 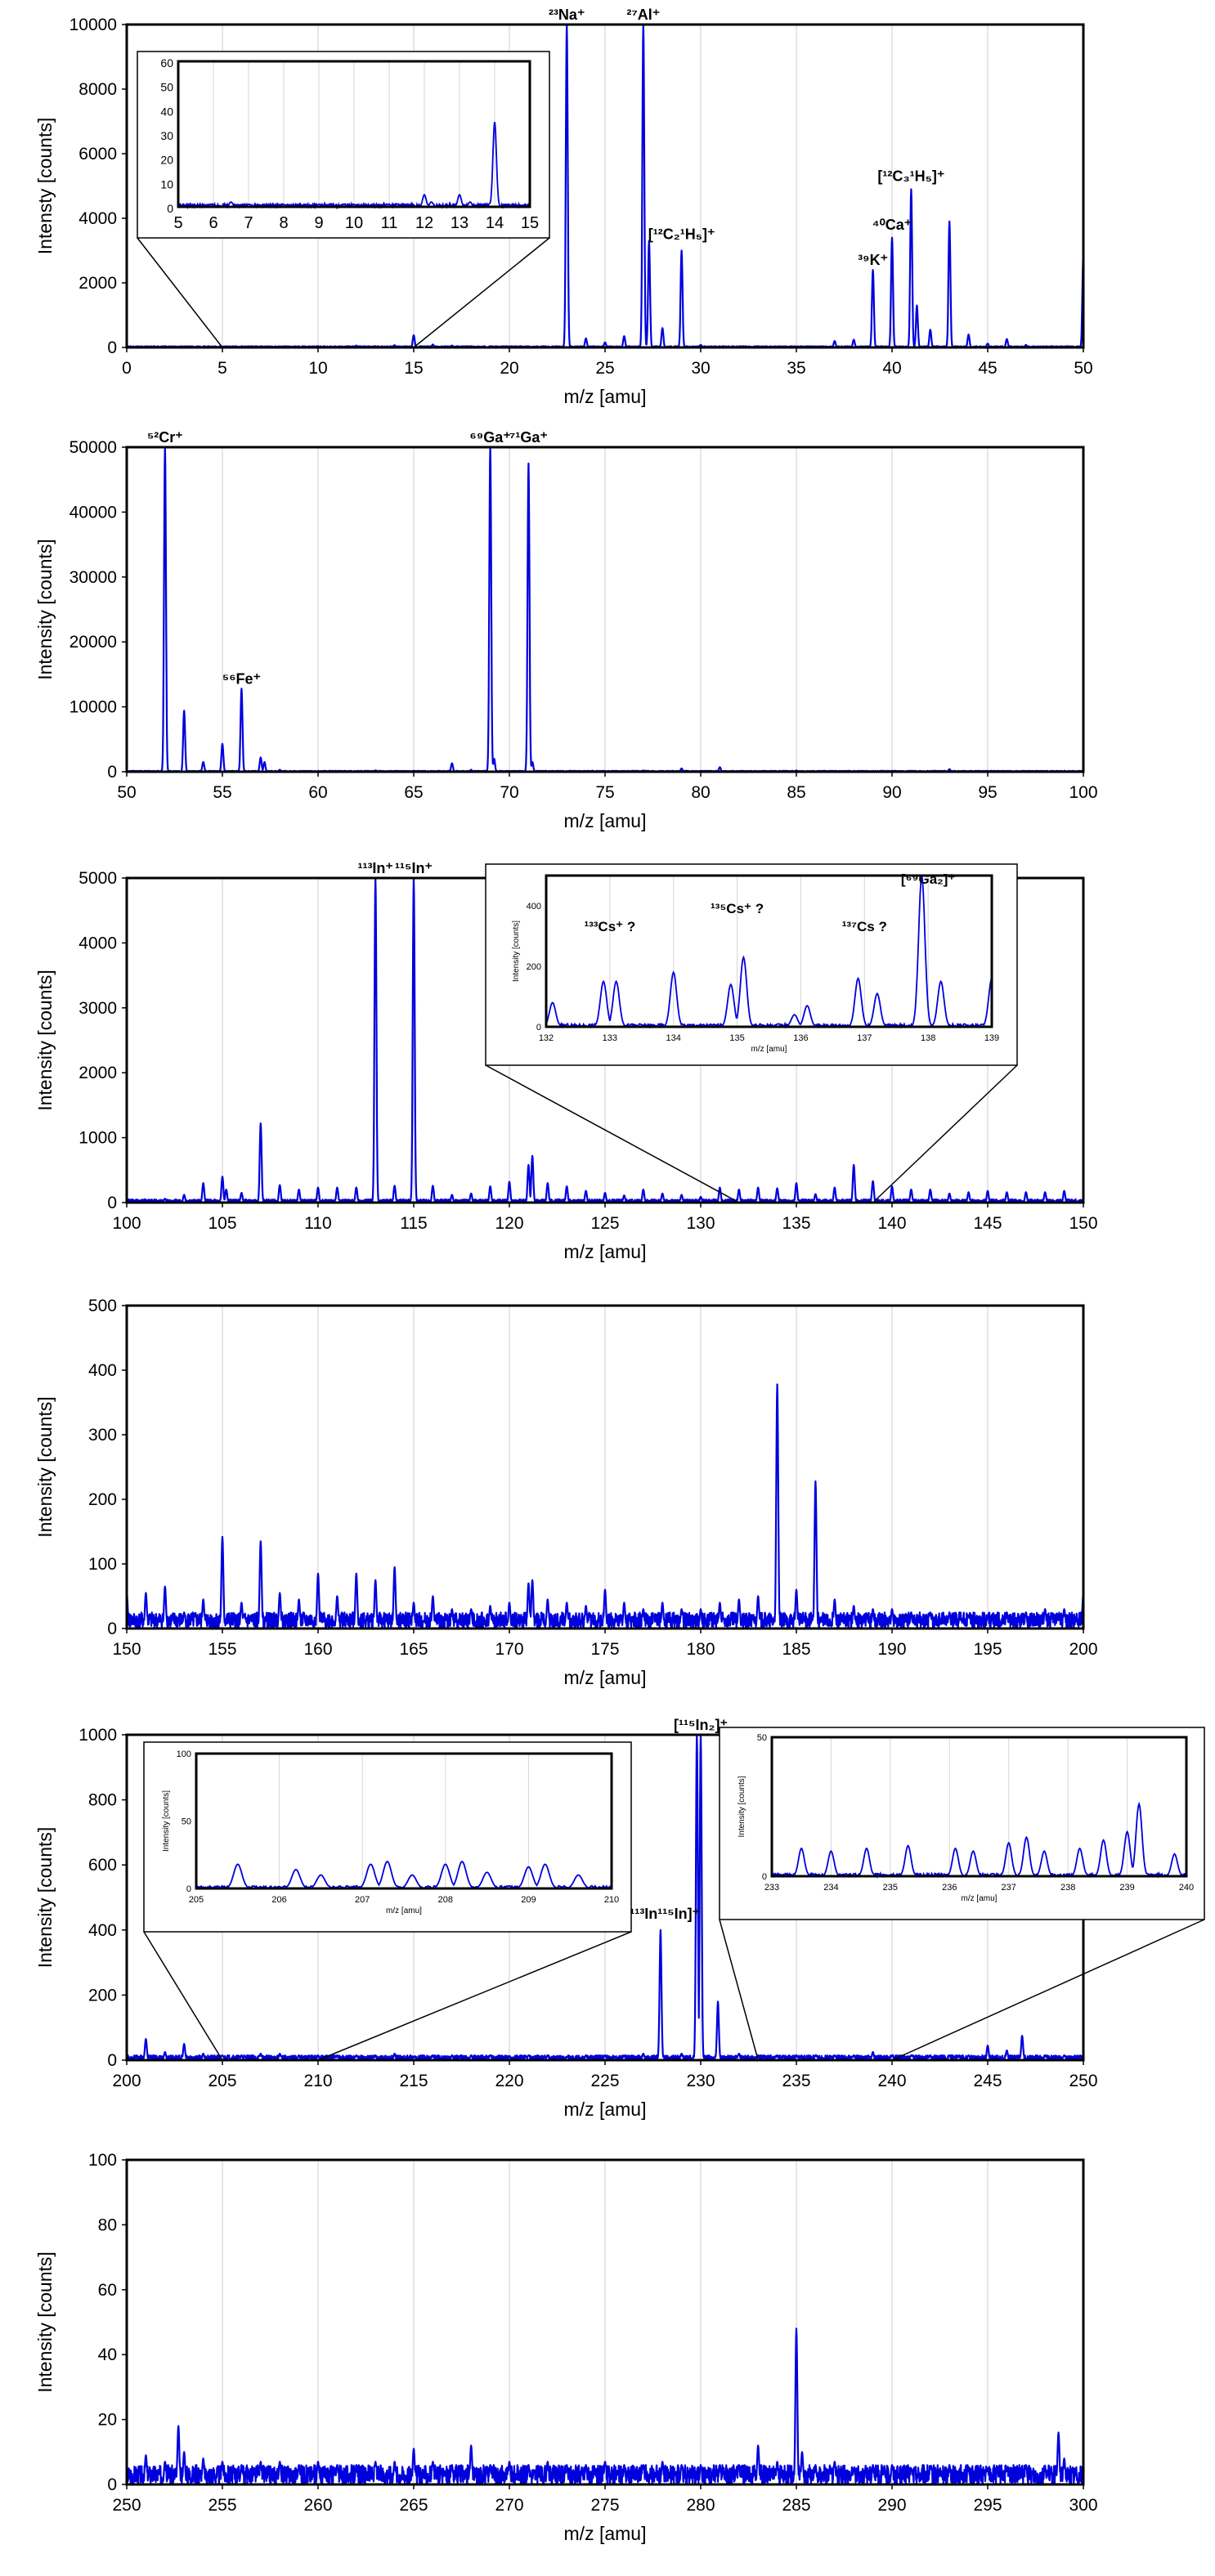 What do you see at coordinates (1083, 793) in the screenshot?
I see `x-tick-label: 100` at bounding box center [1083, 793].